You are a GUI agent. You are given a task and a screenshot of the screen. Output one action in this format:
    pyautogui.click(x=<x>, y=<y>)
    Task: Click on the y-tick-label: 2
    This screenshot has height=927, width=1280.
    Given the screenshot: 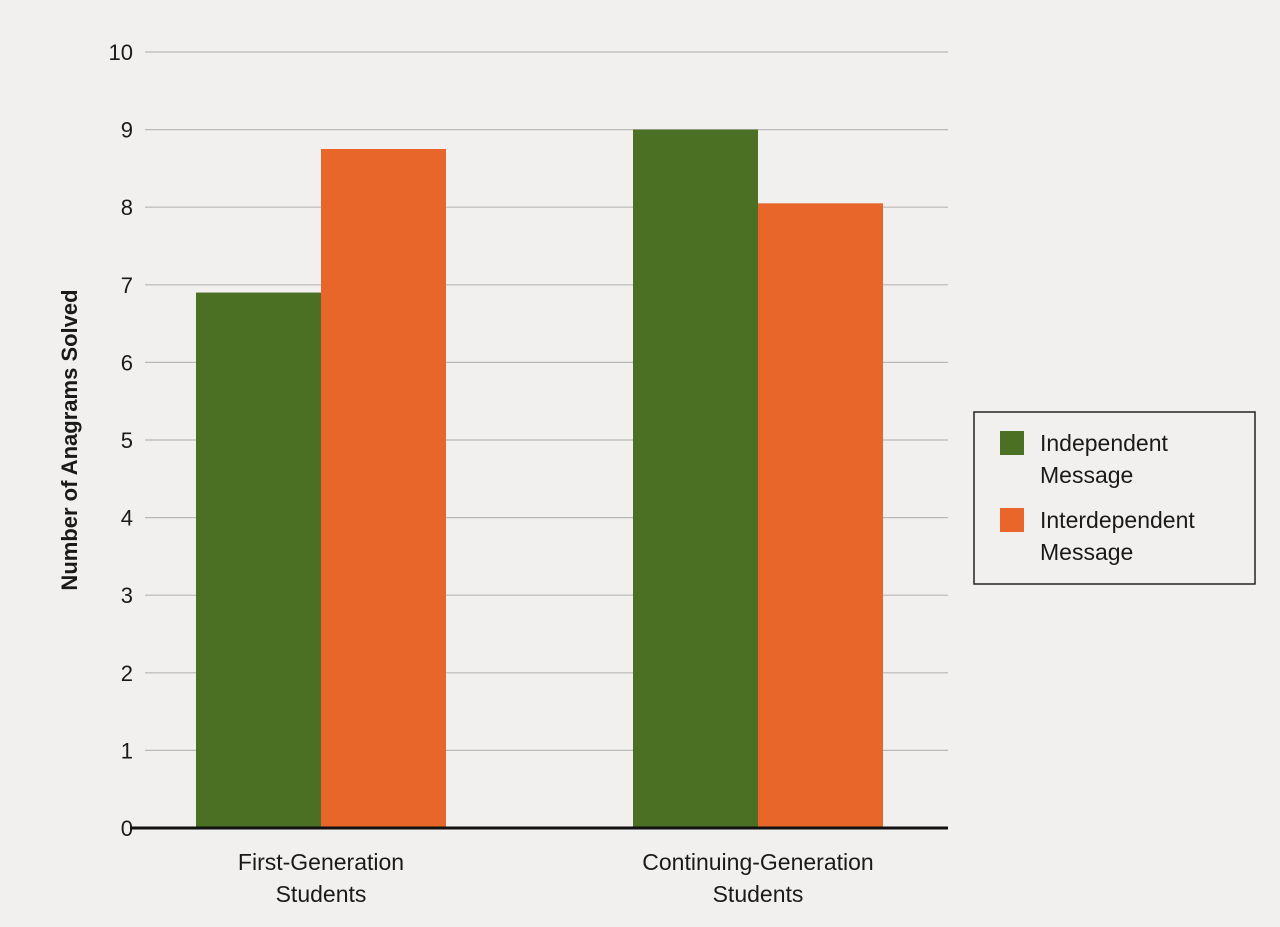 What is the action you would take?
    pyautogui.click(x=127, y=673)
    